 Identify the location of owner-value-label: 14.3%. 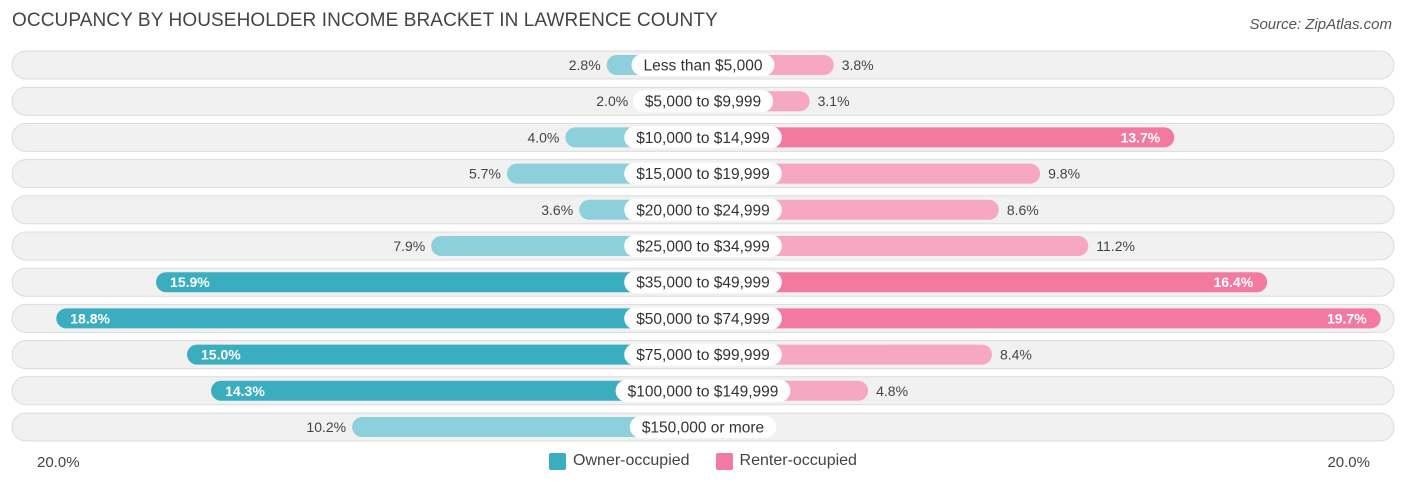
(245, 391).